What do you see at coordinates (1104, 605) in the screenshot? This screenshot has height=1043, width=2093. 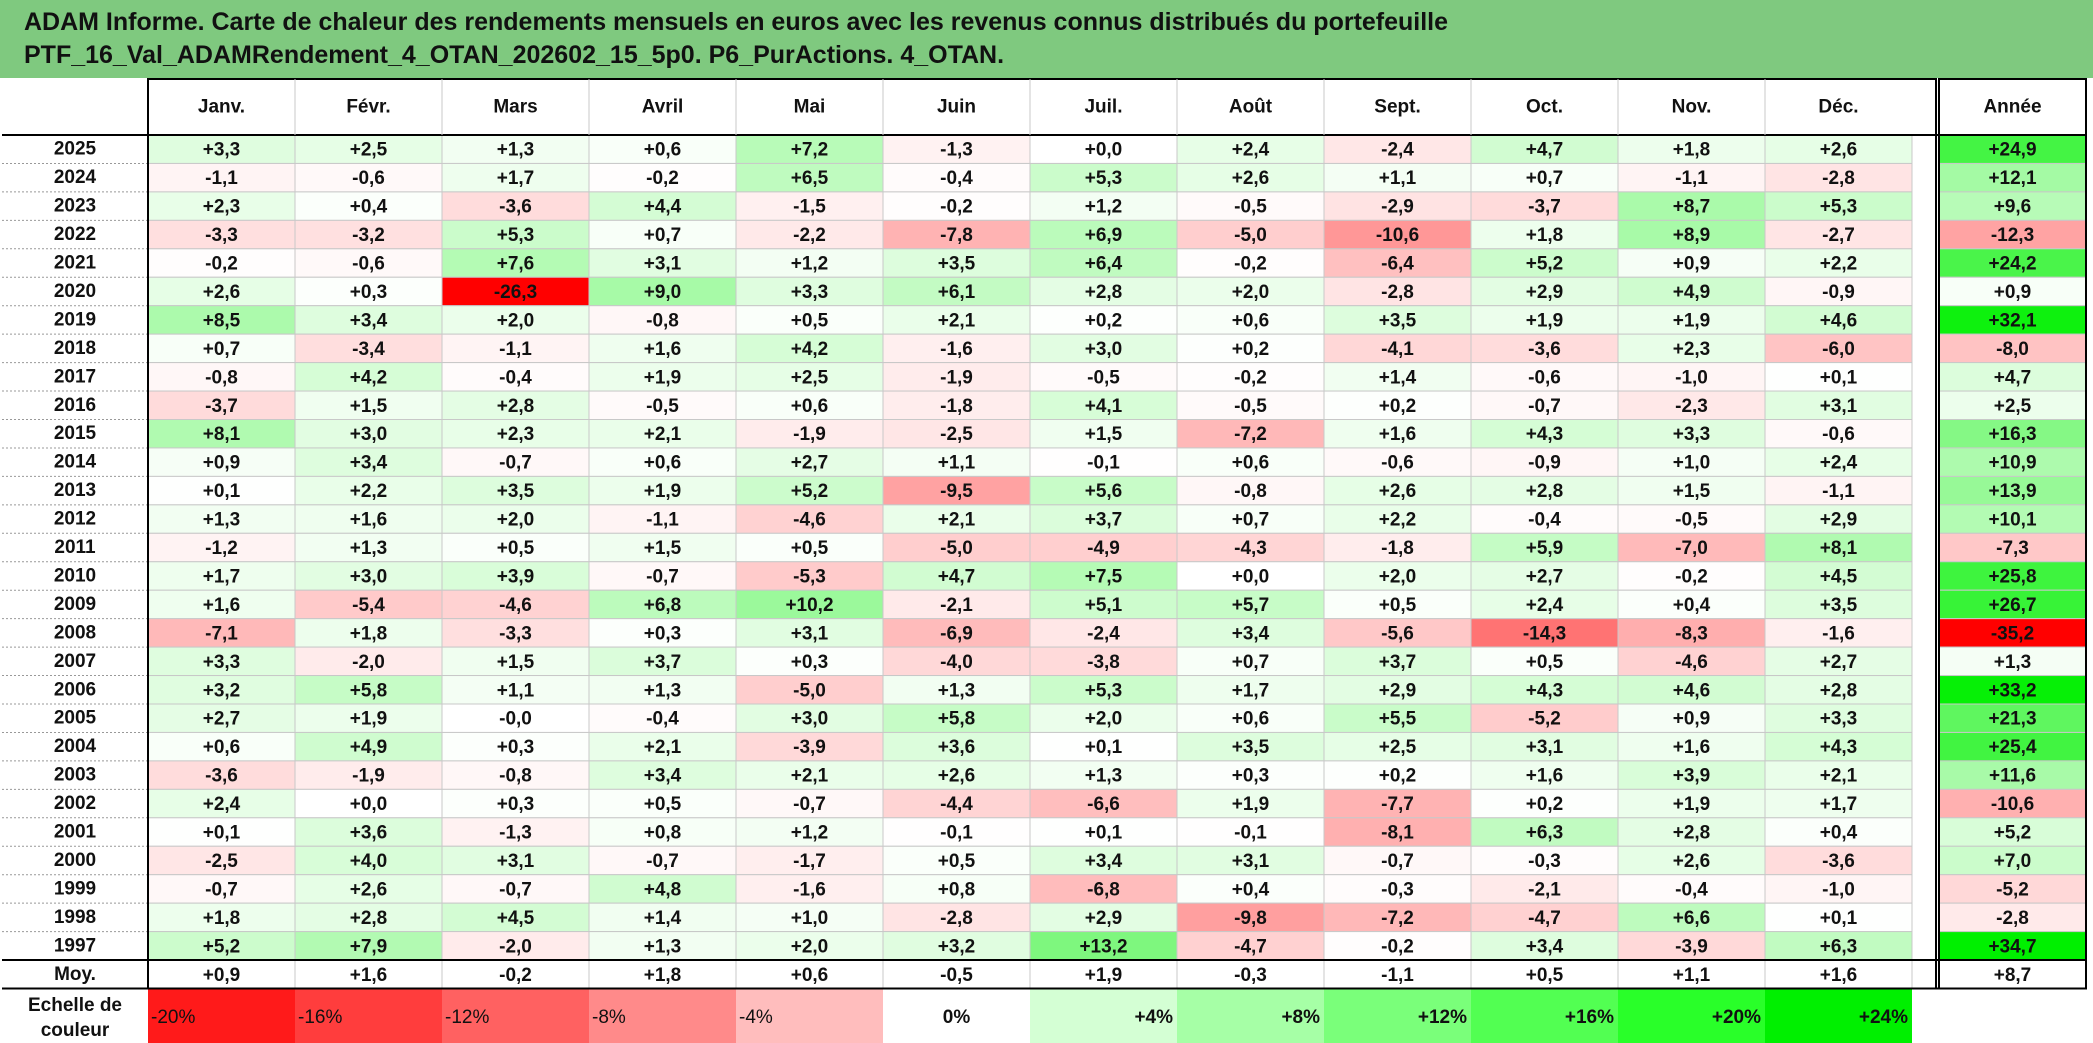 I see `heat-cell-value: +5,1` at bounding box center [1104, 605].